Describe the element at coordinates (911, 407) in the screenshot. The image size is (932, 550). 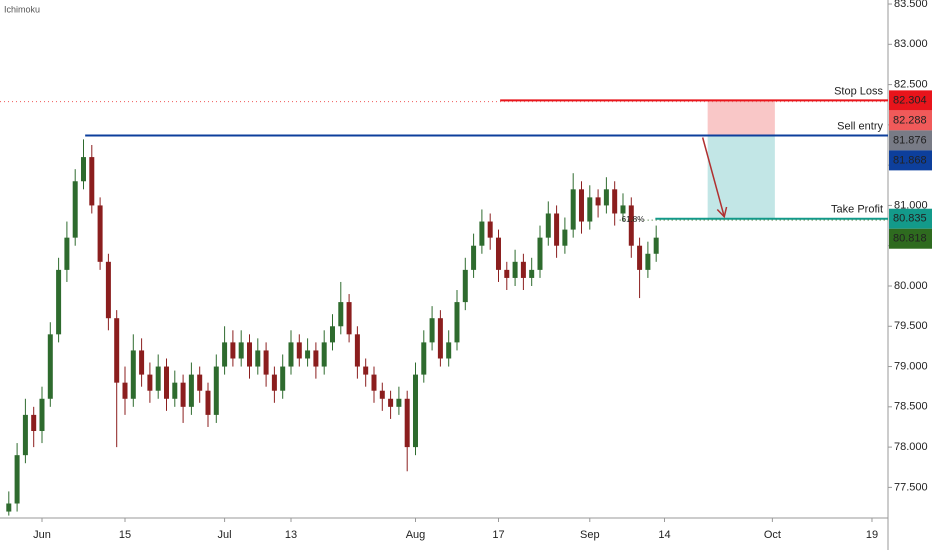
I see `y-tick-label: 78.500` at that location.